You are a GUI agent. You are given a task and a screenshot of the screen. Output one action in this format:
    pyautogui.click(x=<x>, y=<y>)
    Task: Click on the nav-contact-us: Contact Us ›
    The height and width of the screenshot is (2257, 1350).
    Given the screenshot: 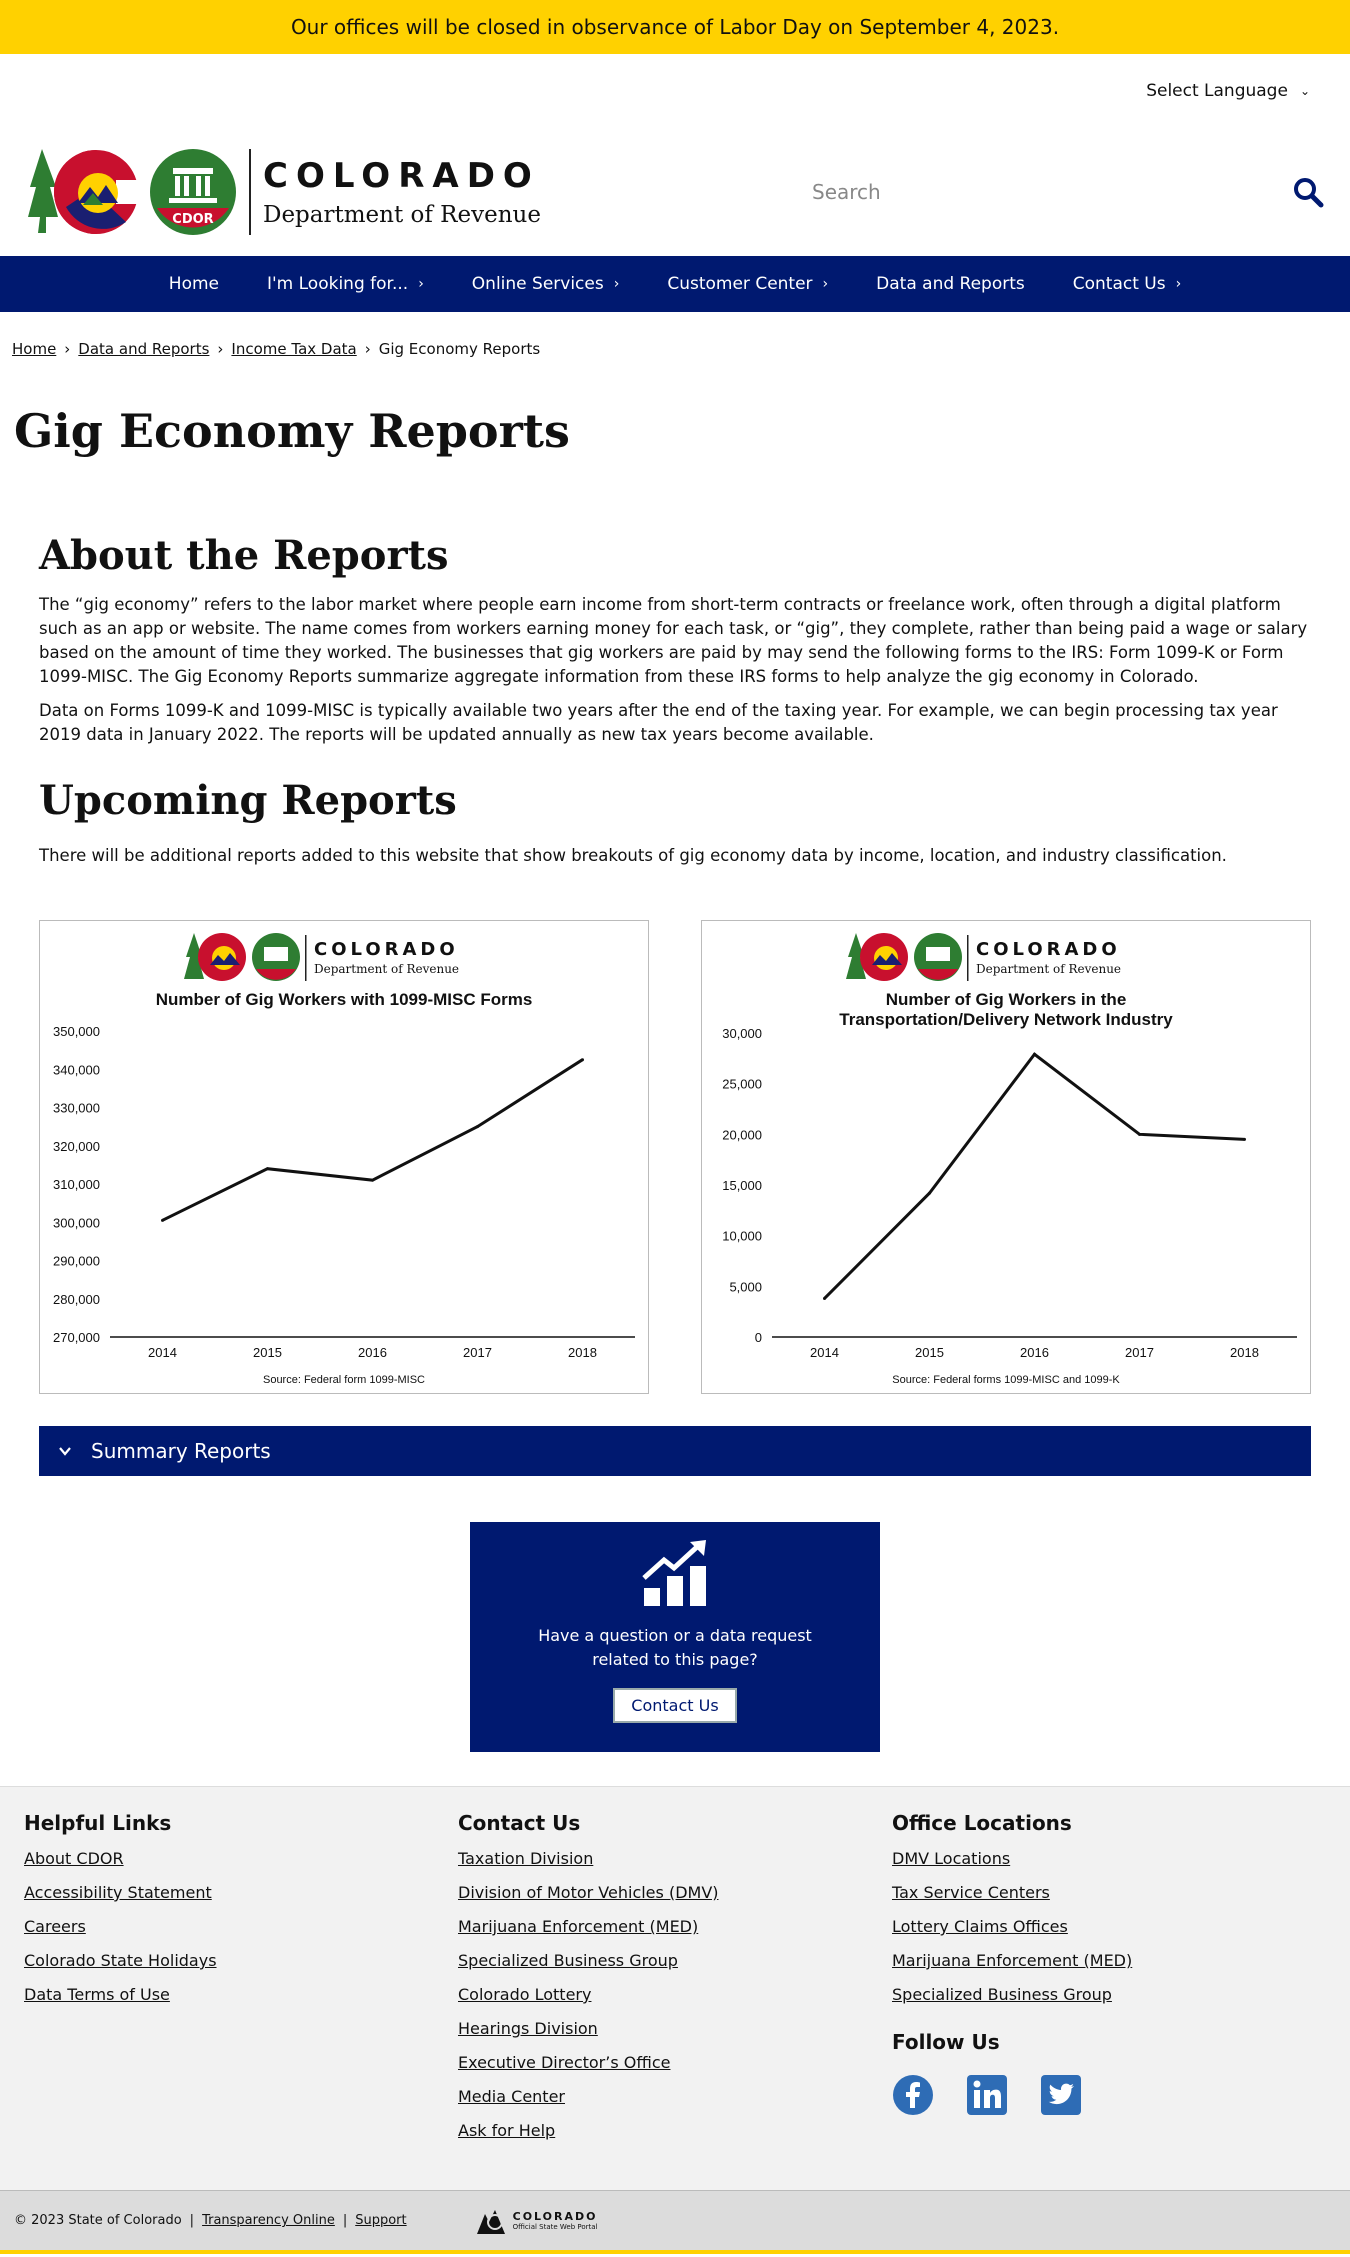 What is the action you would take?
    pyautogui.click(x=1127, y=284)
    